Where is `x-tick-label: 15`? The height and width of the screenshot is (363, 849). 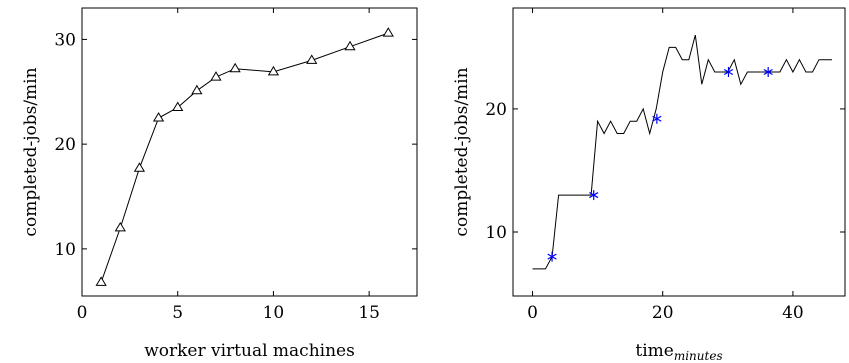 x-tick-label: 15 is located at coordinates (369, 313).